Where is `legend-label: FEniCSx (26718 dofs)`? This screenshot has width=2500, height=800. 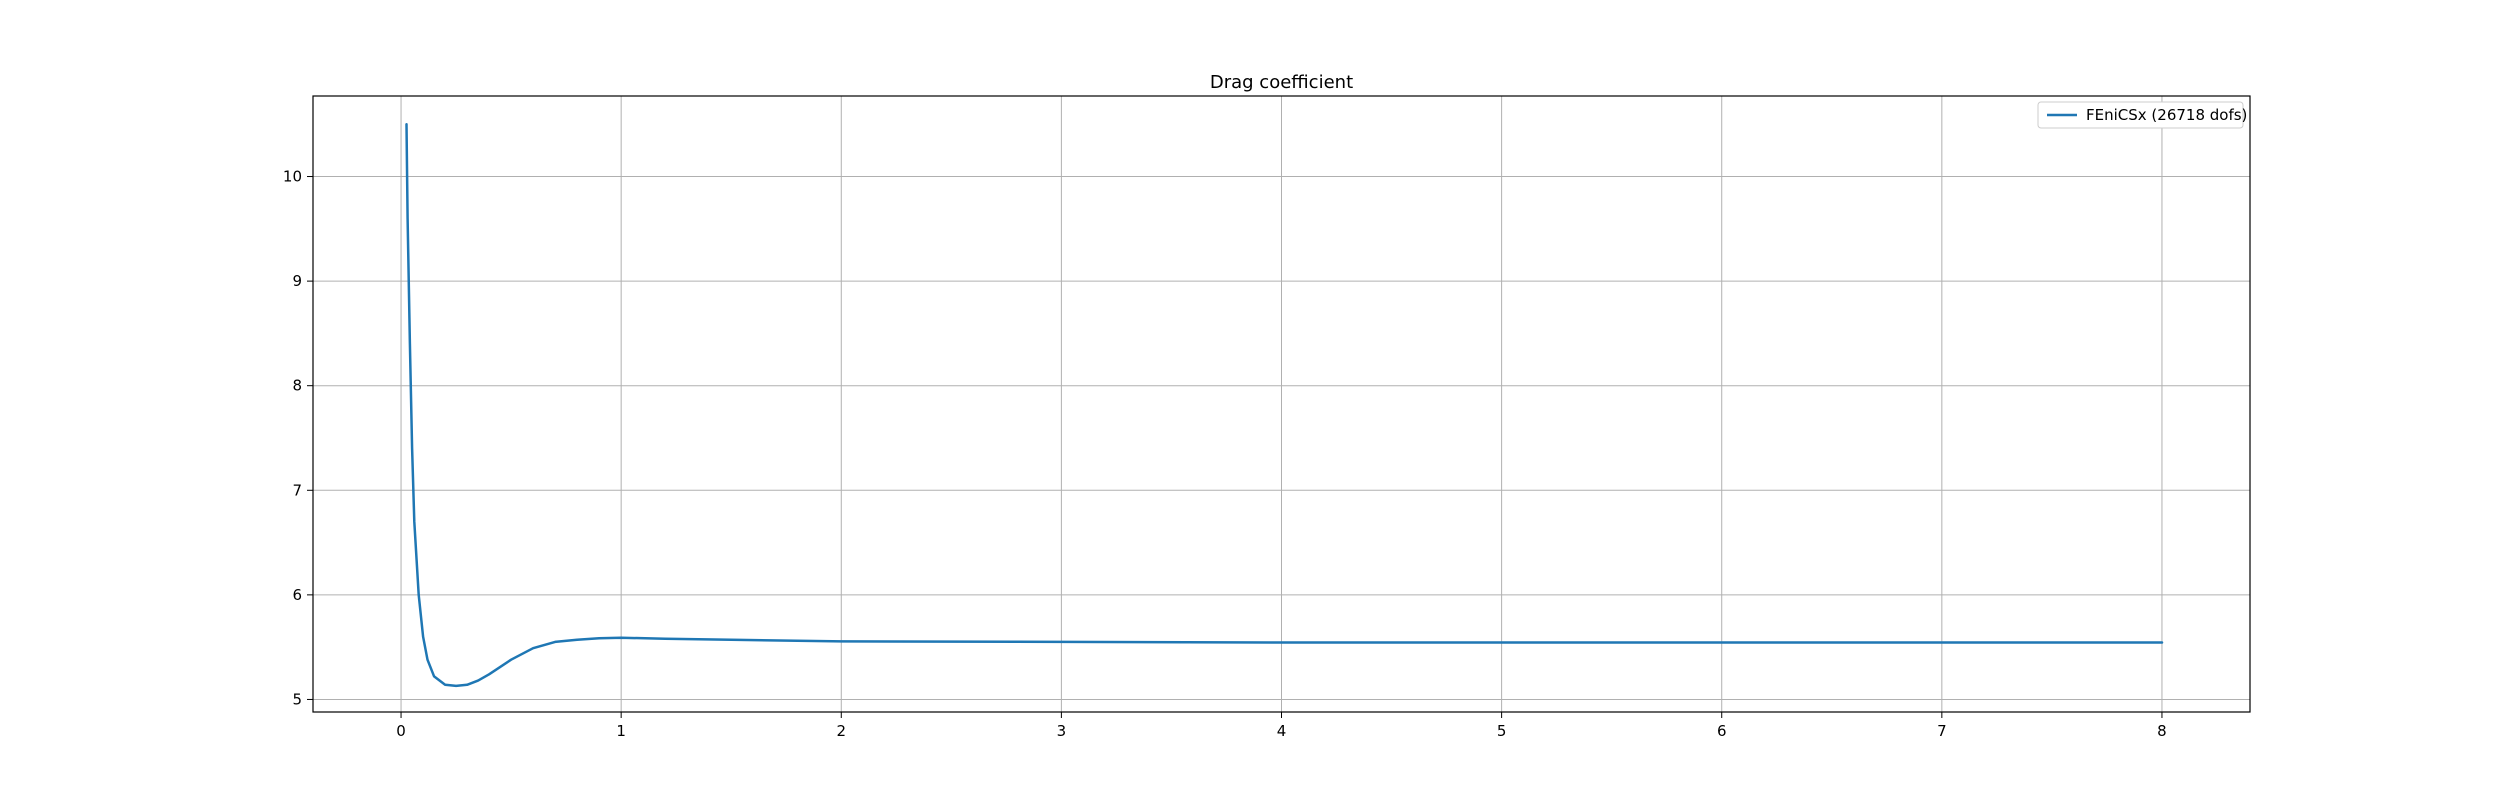 legend-label: FEniCSx (26718 dofs) is located at coordinates (2166, 115).